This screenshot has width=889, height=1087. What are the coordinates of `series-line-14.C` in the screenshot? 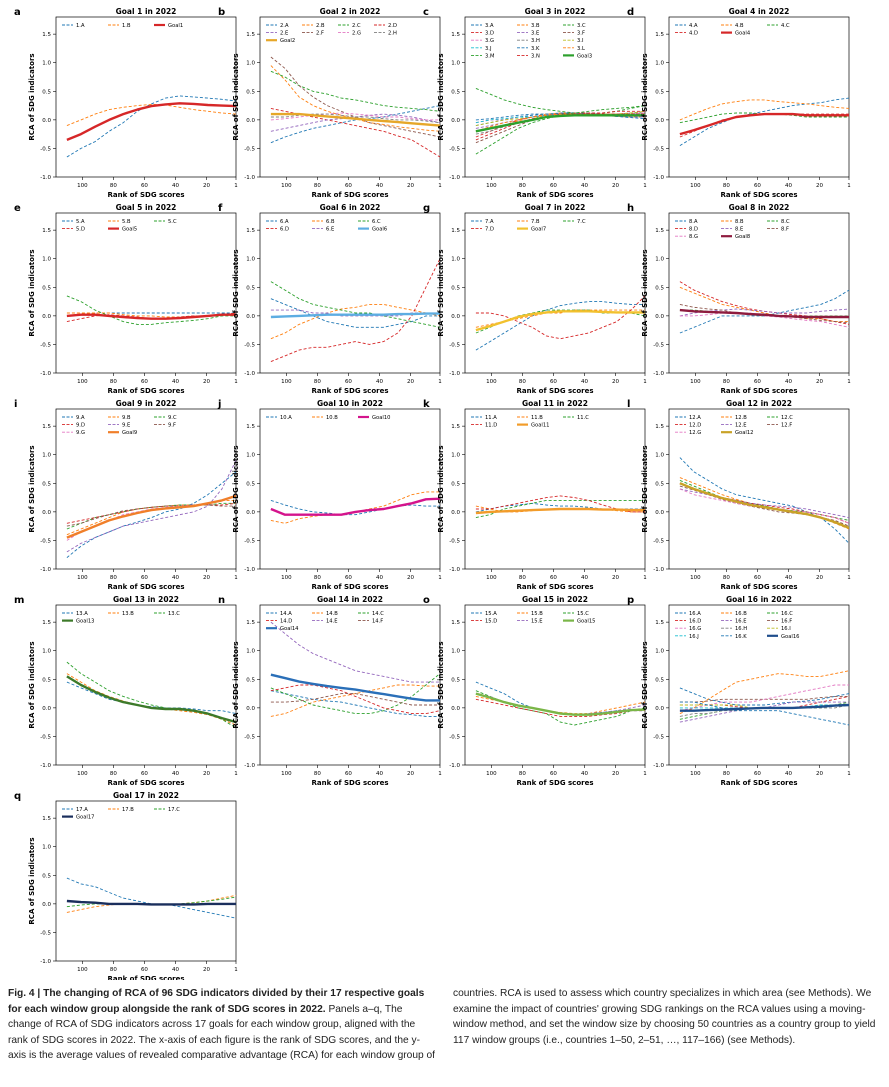 It's located at (355, 694).